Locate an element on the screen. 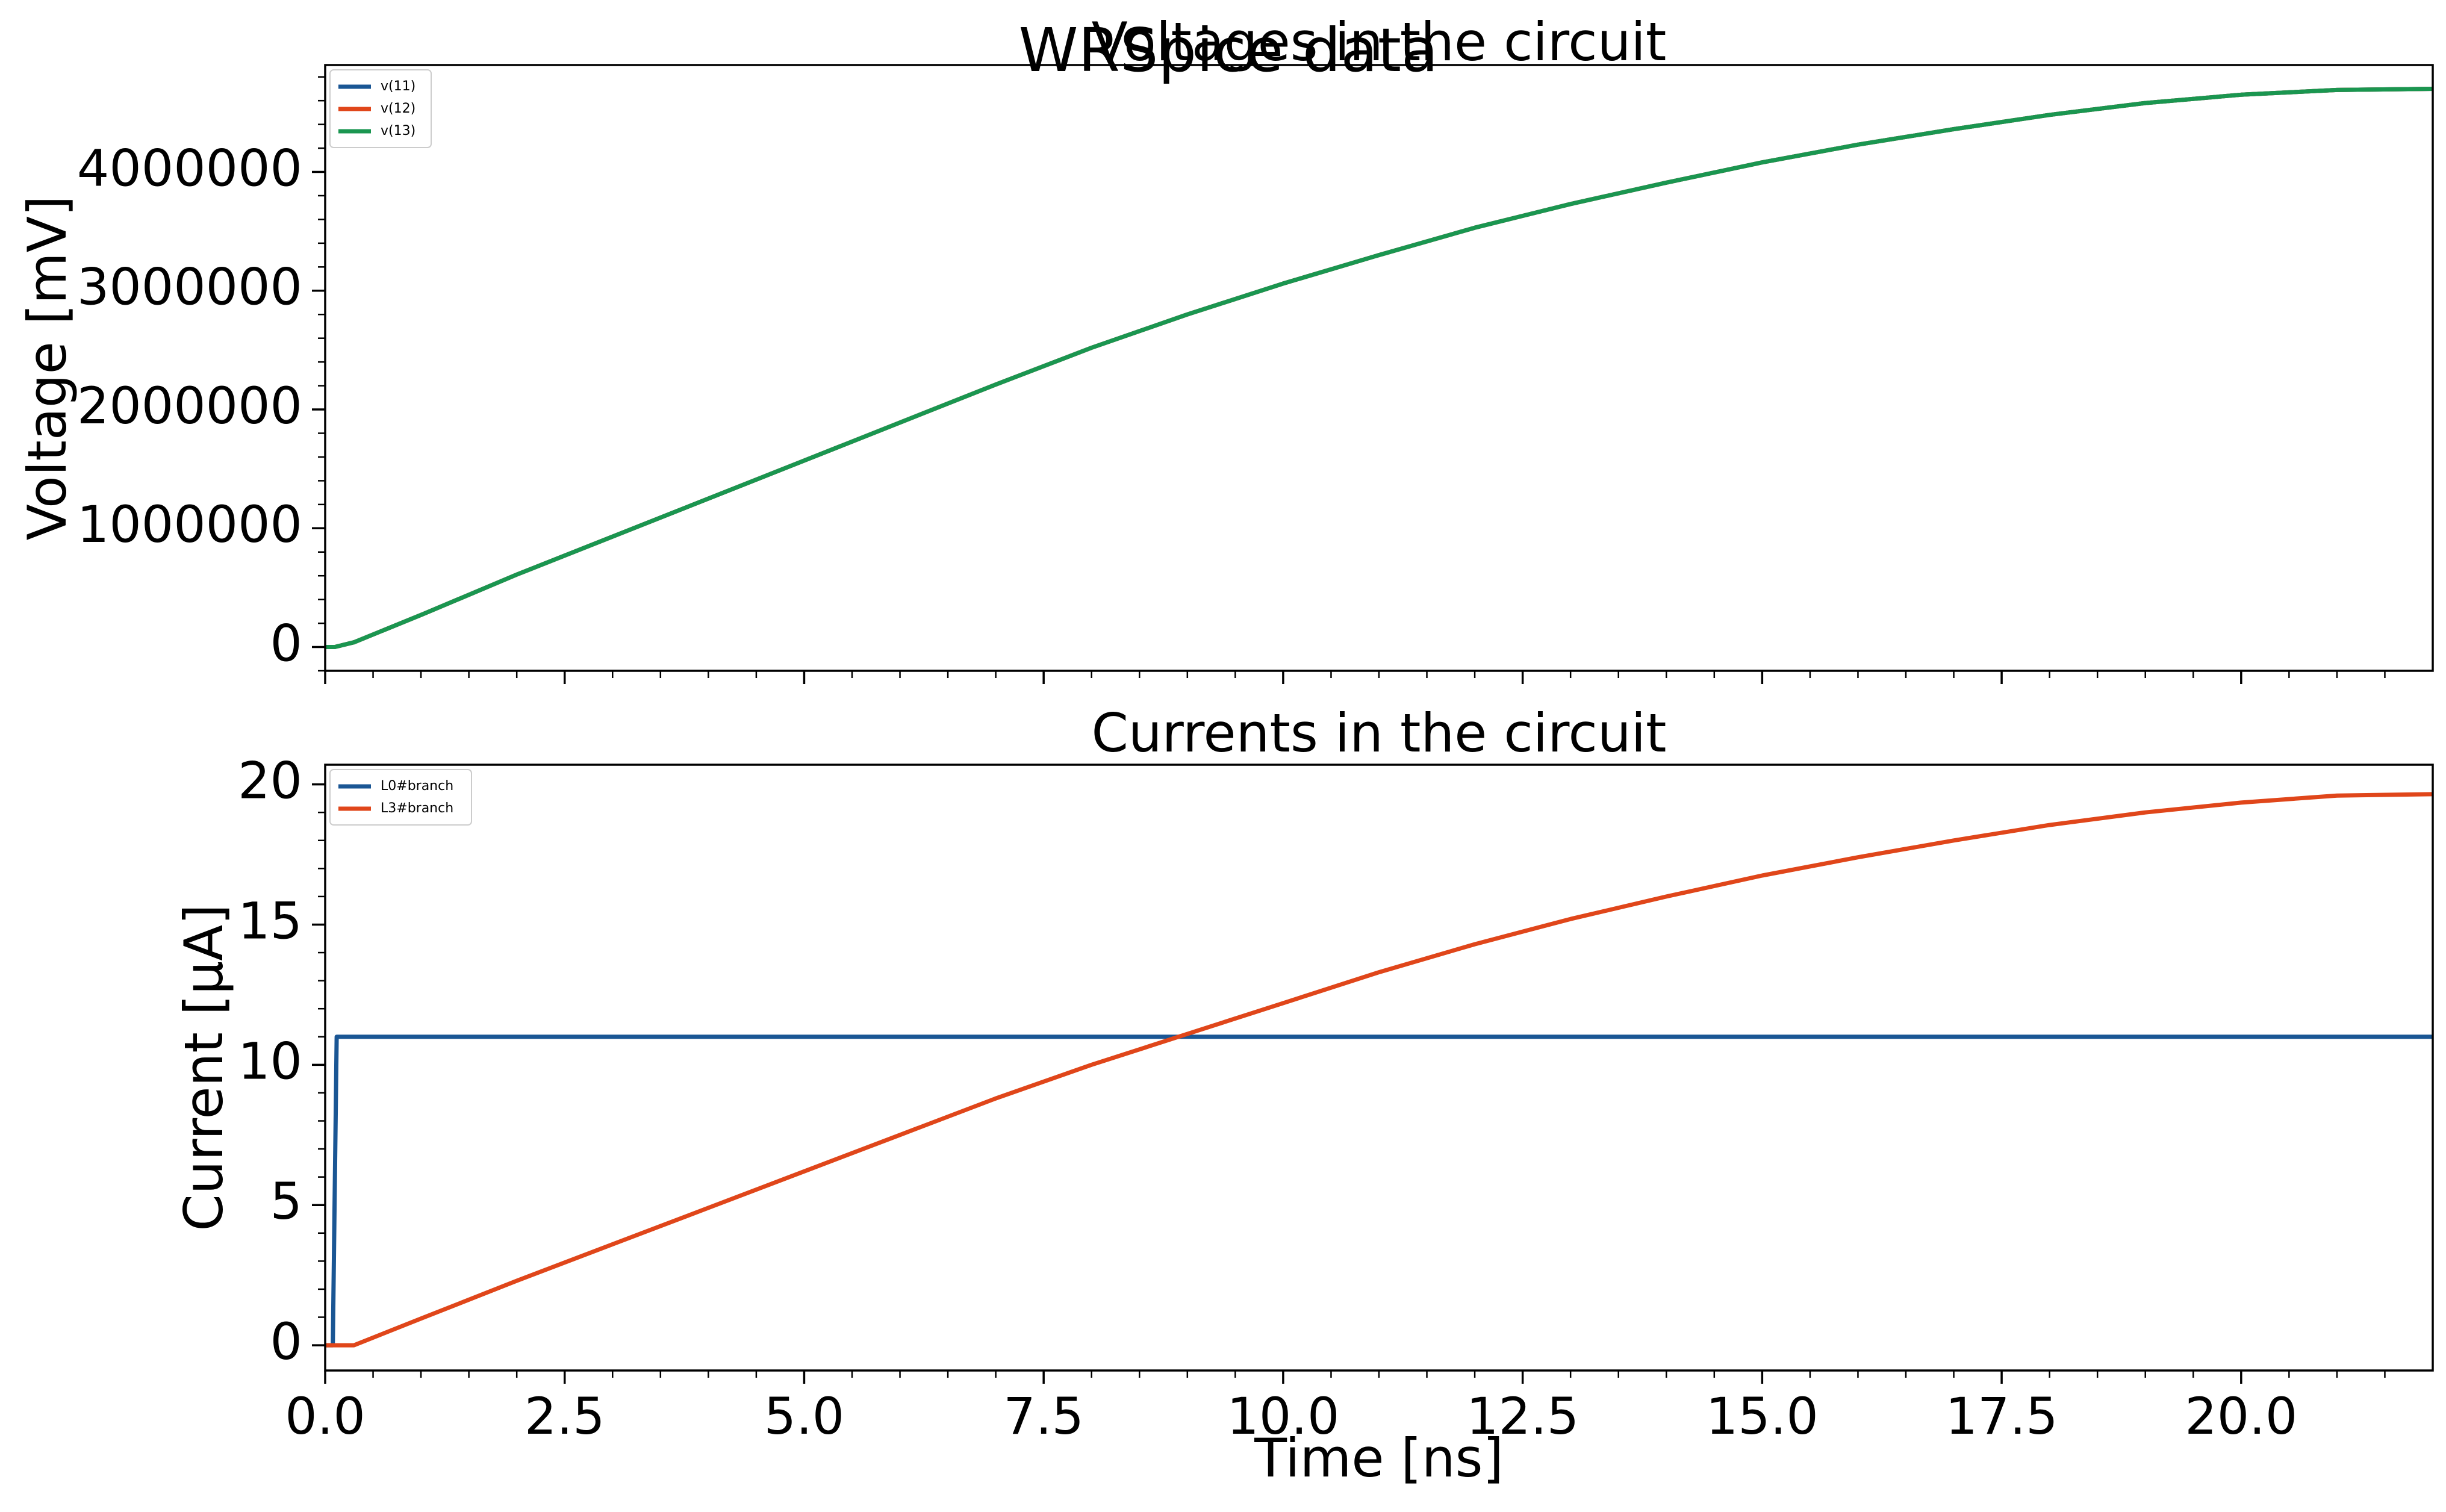 Image resolution: width=2446 pixels, height=1512 pixels. y-tick-label: 4000000 is located at coordinates (189, 168).